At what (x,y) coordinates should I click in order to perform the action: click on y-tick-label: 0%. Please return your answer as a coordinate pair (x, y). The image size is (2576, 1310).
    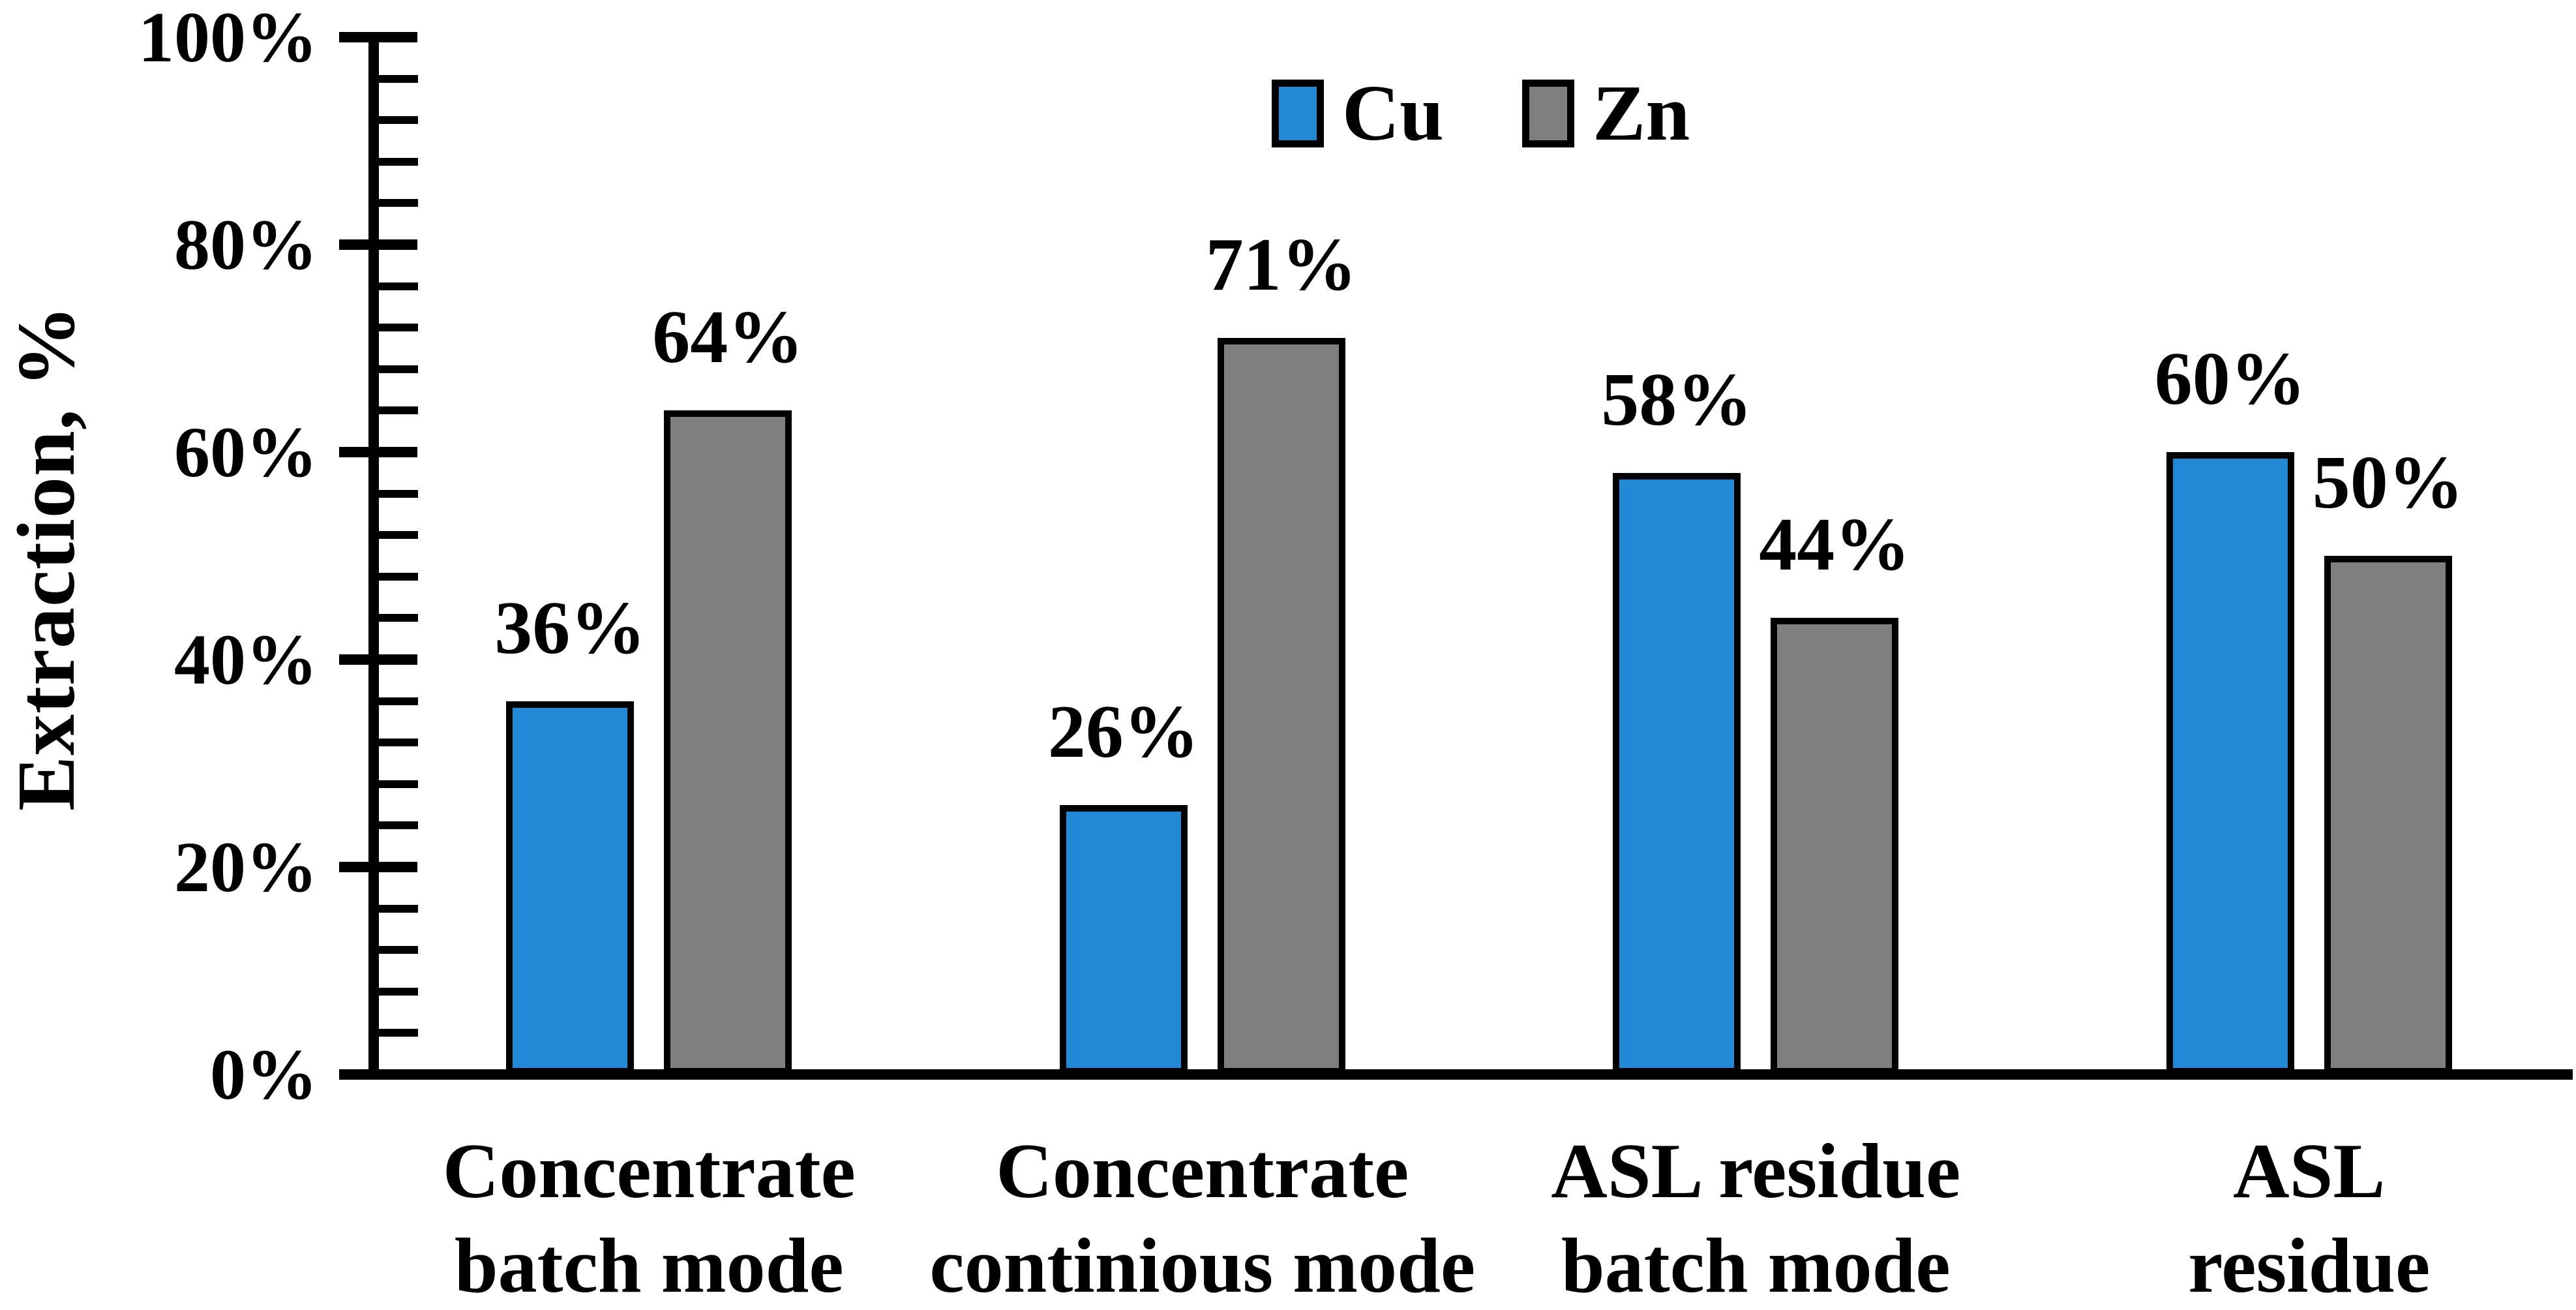
    Looking at the image, I should click on (264, 1074).